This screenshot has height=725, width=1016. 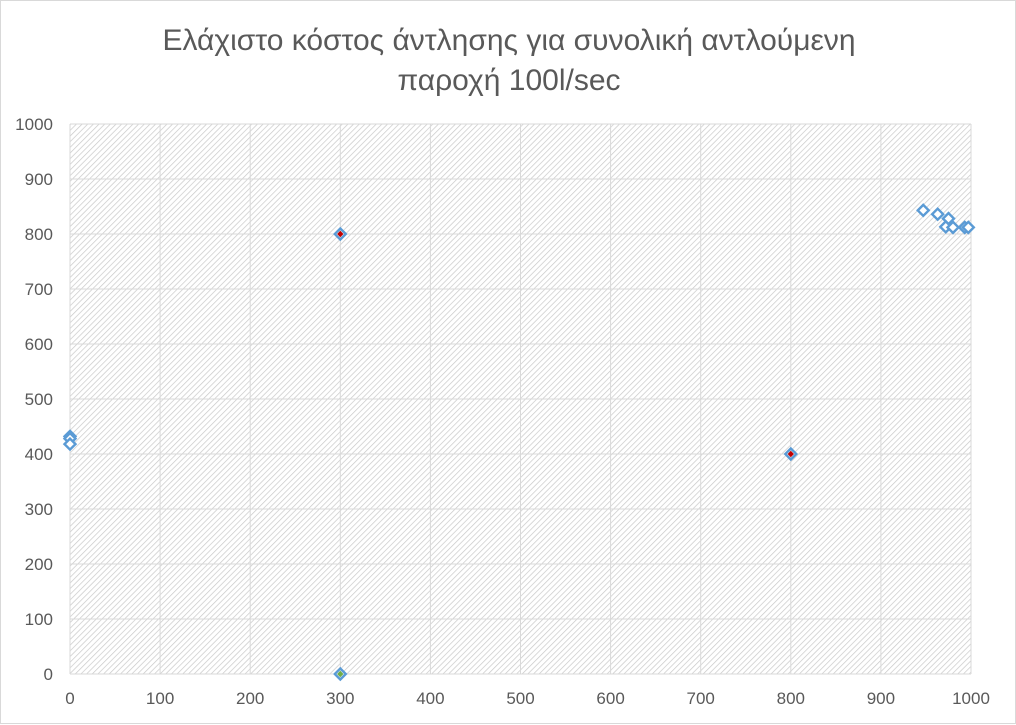 I want to click on y-tick-label: 800, so click(x=39, y=234).